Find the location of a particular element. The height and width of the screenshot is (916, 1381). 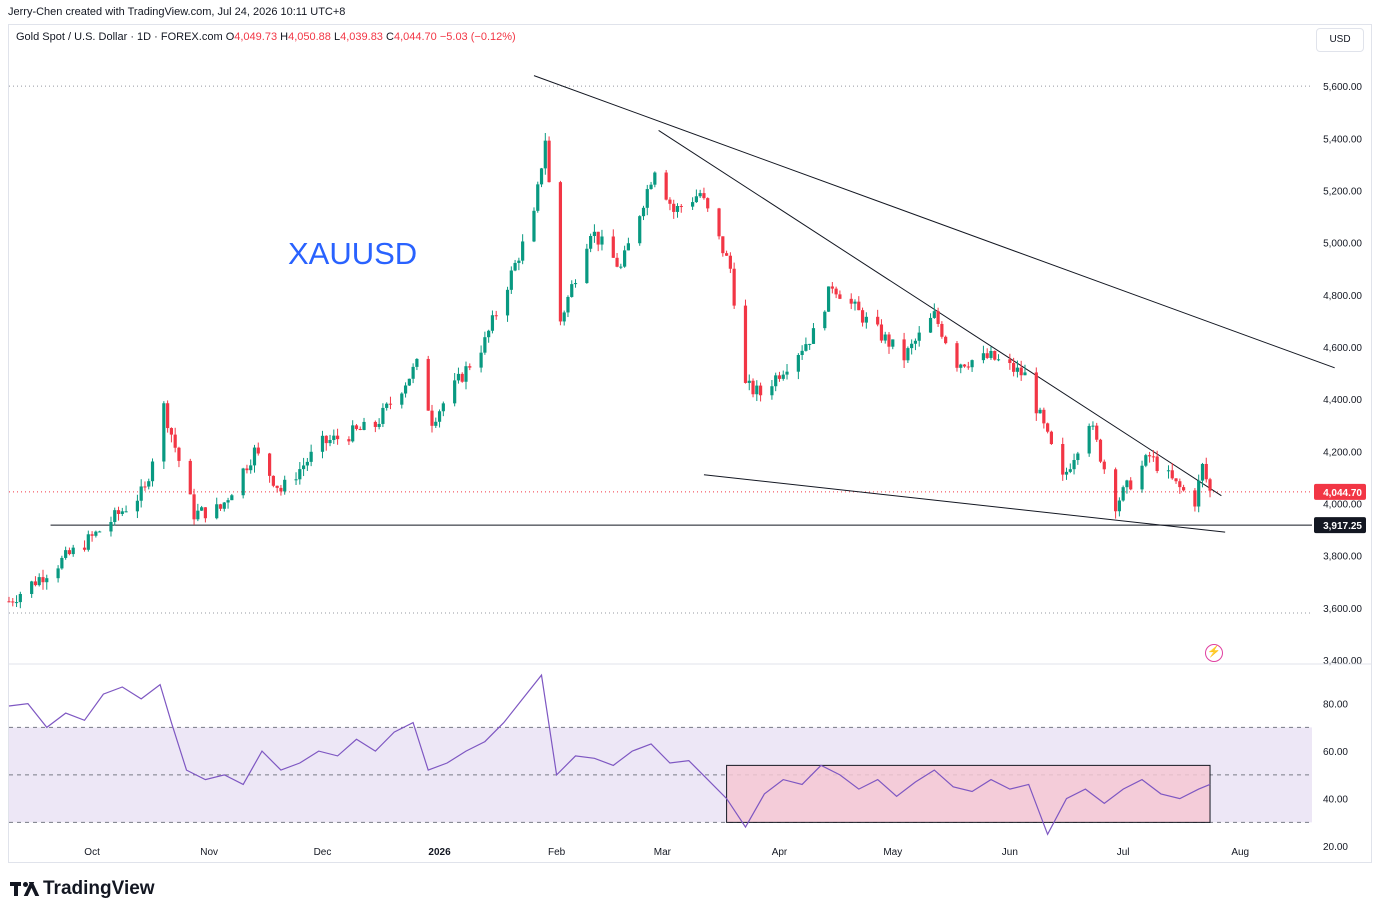

rsi-tick-label: 40.00 is located at coordinates (1335, 800).